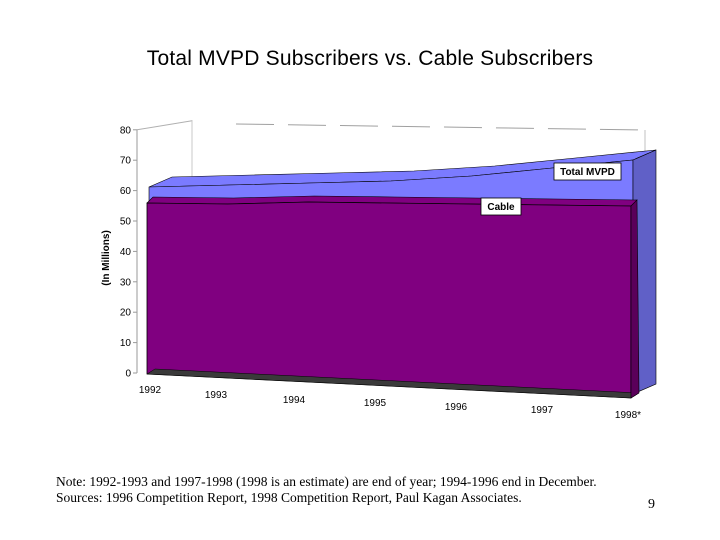  What do you see at coordinates (551, 189) in the screenshot?
I see `series-labels: Total MVPD Cable` at bounding box center [551, 189].